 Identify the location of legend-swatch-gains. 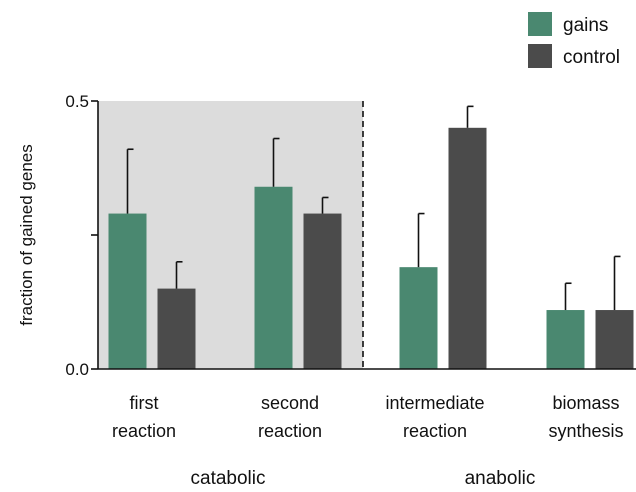
(540, 24).